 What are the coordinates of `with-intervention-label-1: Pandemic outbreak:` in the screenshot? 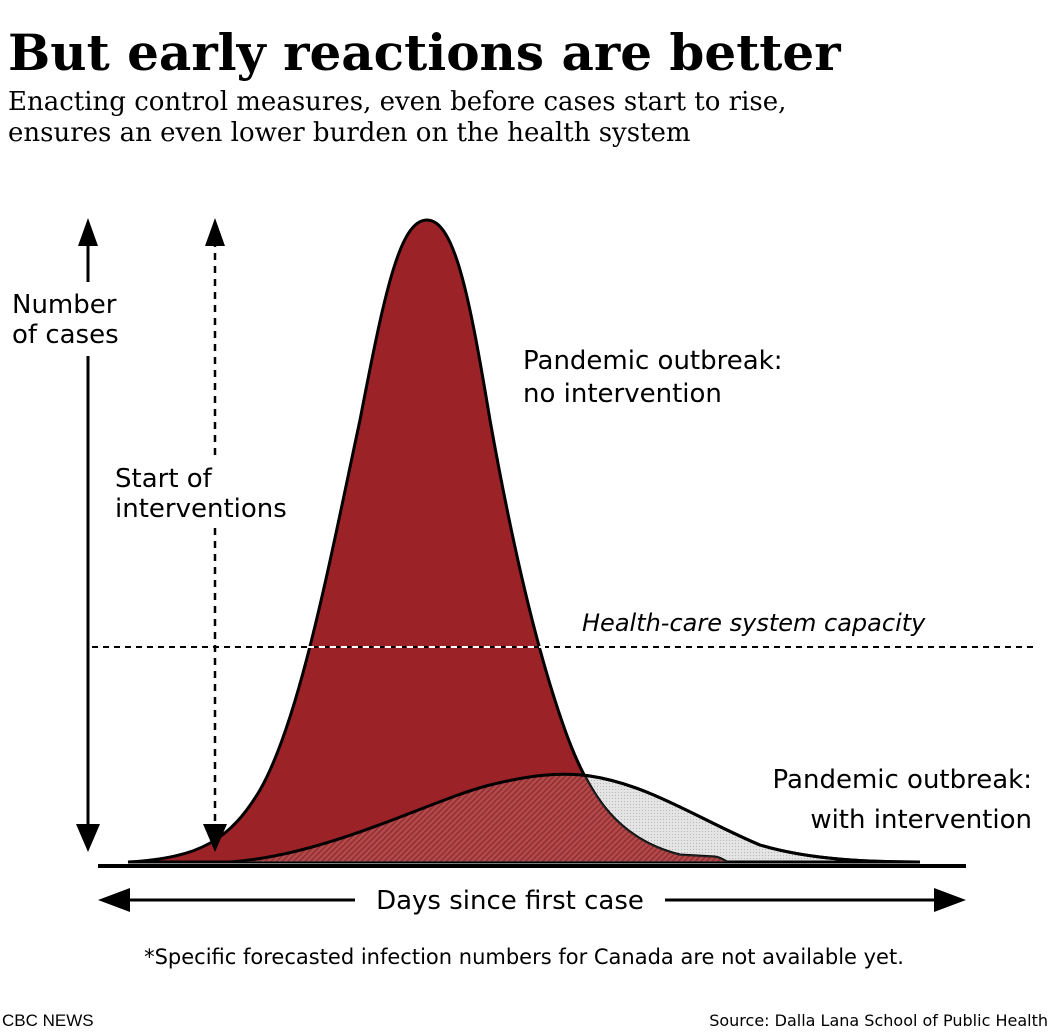 It's located at (902, 780).